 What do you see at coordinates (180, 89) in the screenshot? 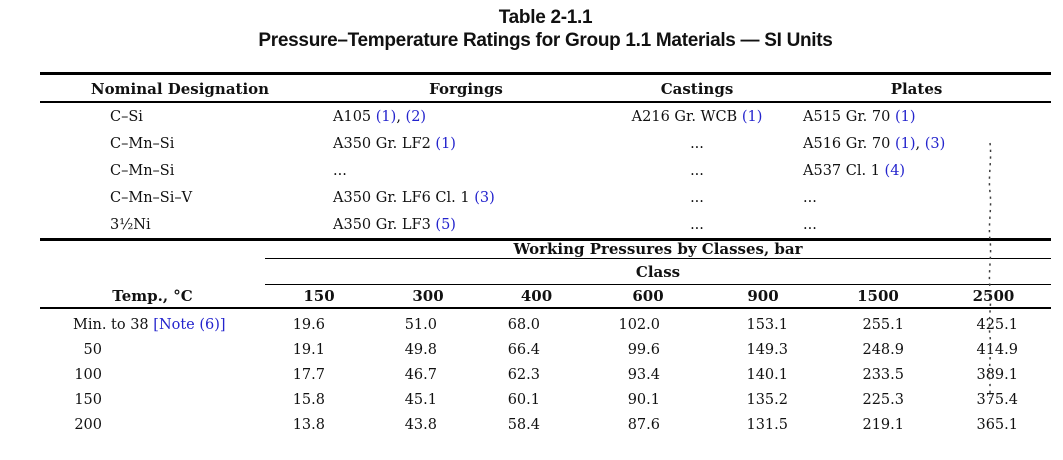
I see `col-header-nominal-designation: Nominal Designation` at bounding box center [180, 89].